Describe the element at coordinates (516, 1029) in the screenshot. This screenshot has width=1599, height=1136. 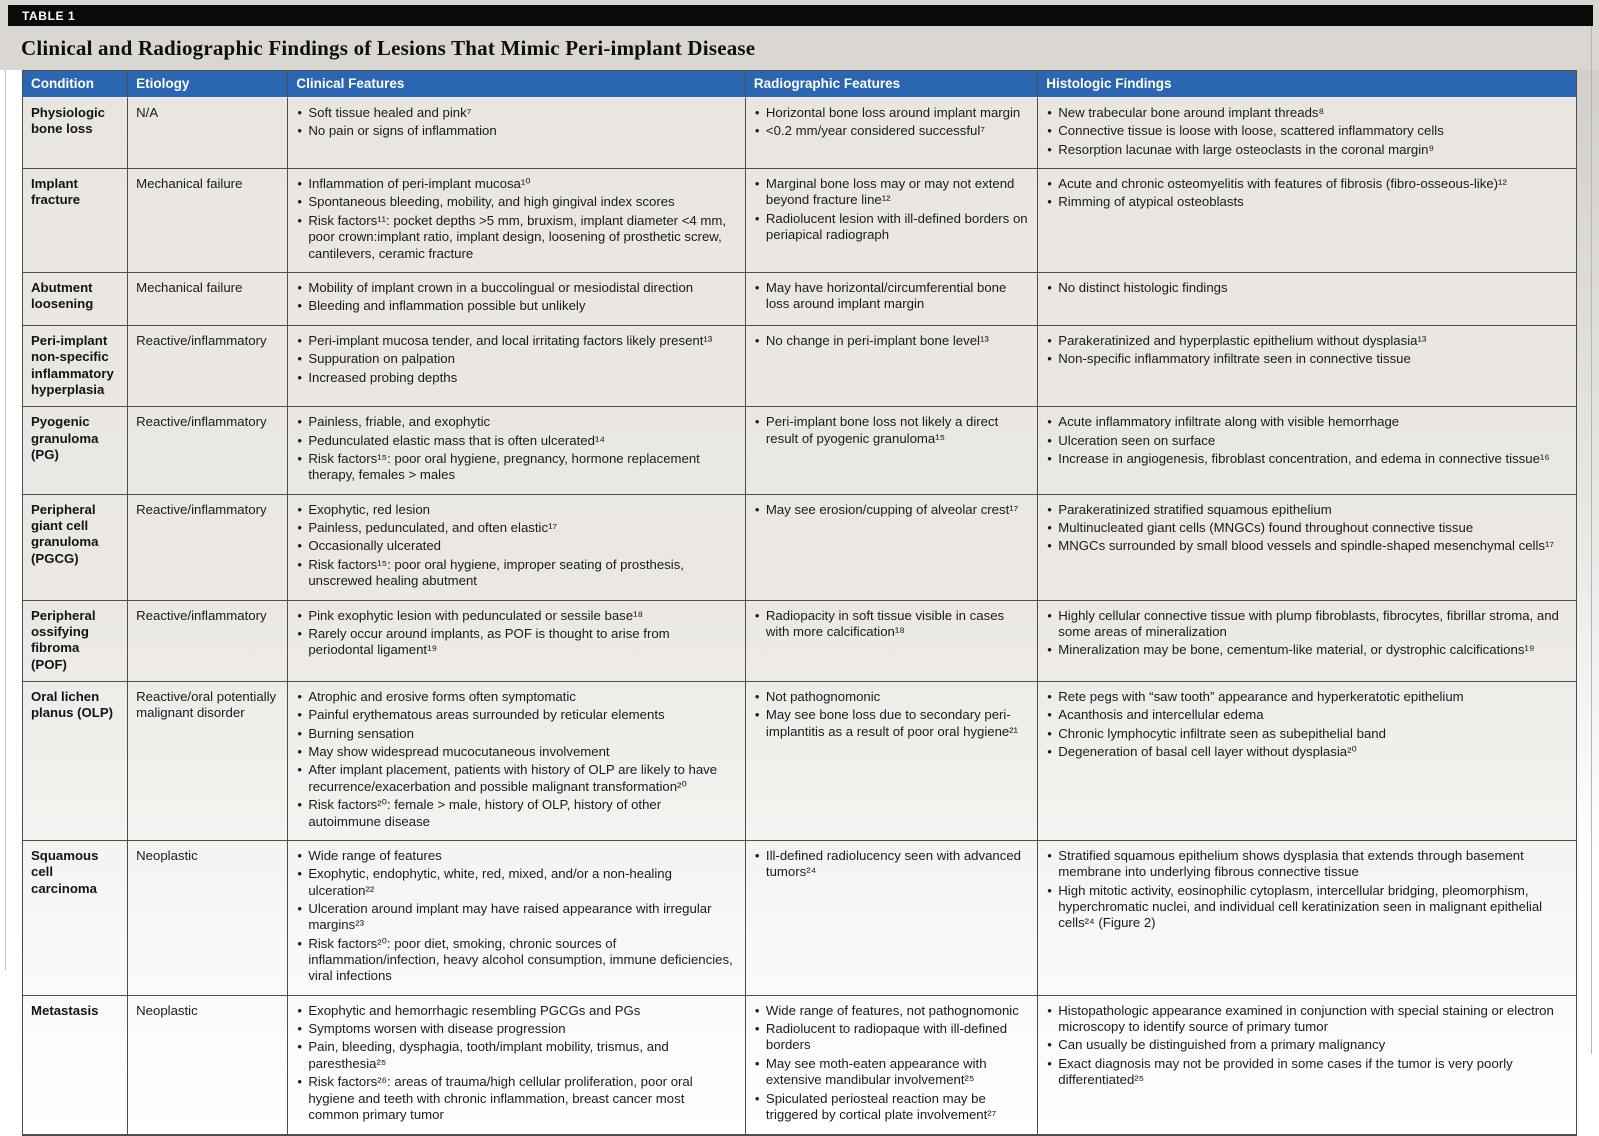
I see `bullet-item: Symptoms worsen with disease progression` at that location.